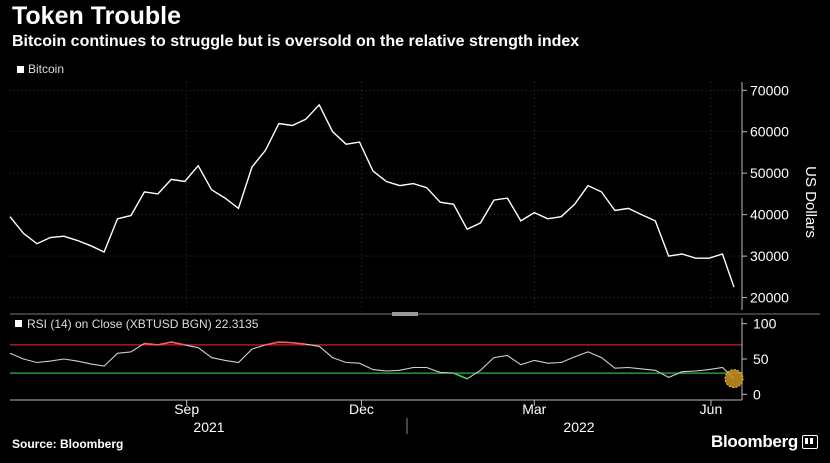  What do you see at coordinates (769, 173) in the screenshot?
I see `price-y-tick-label: 50000` at bounding box center [769, 173].